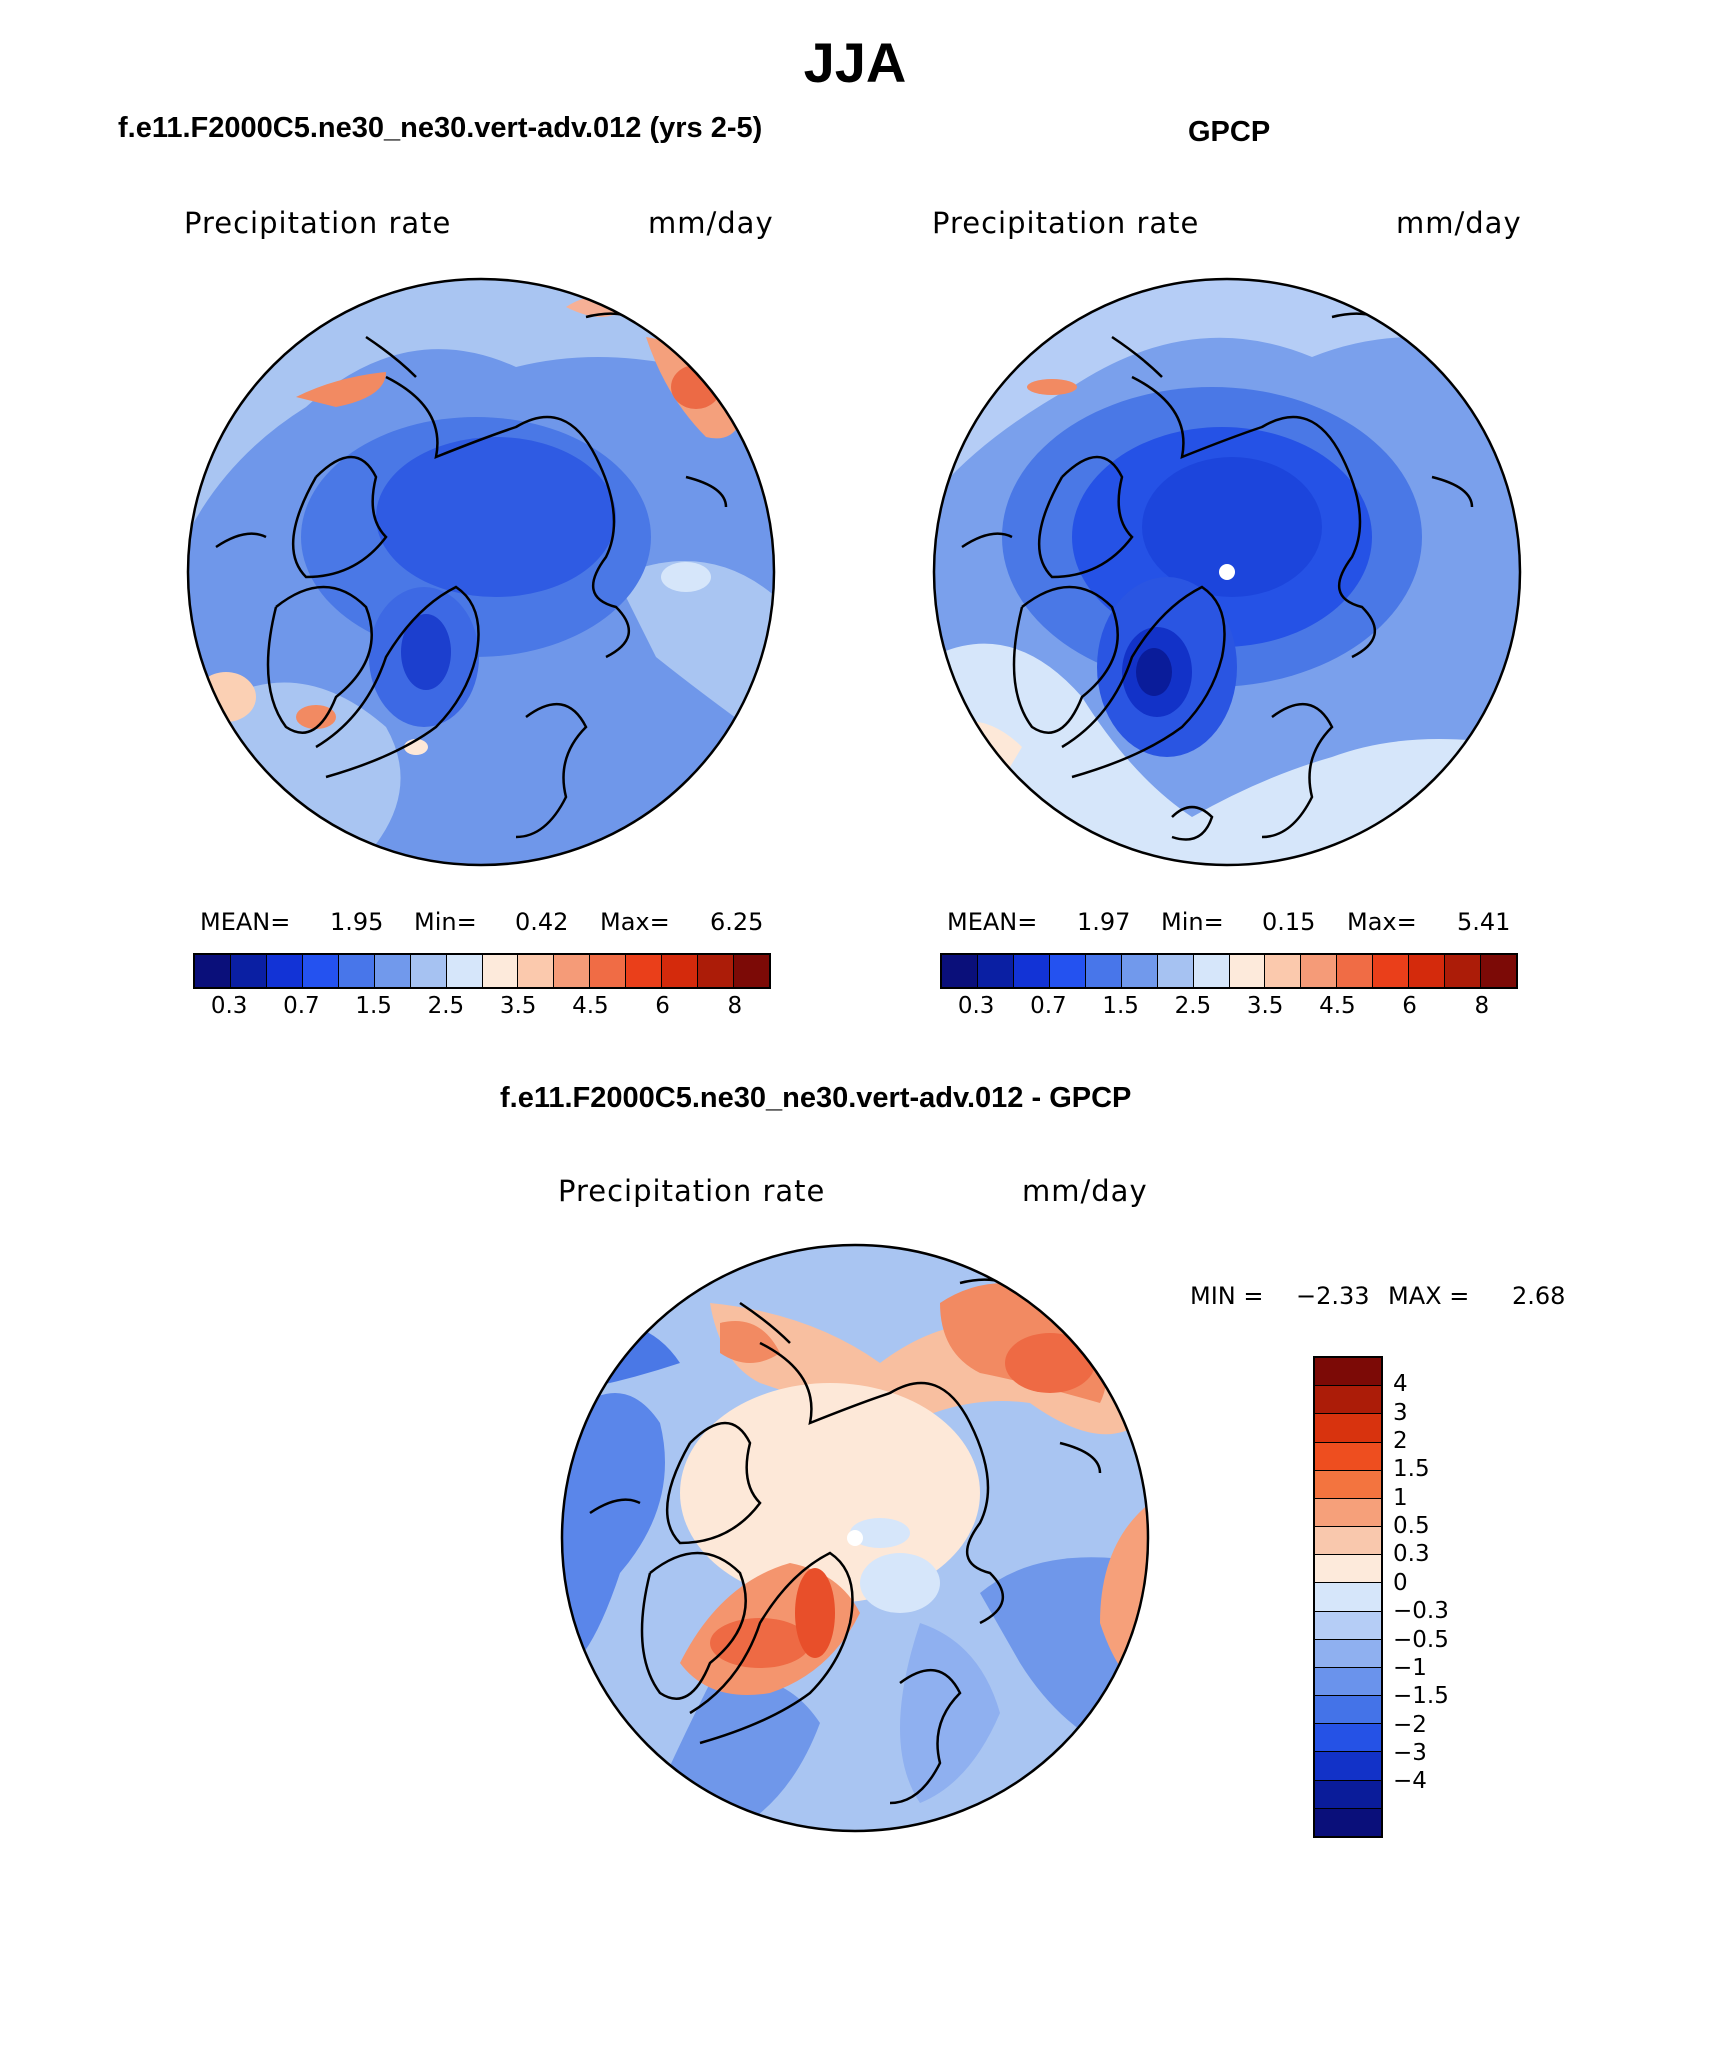 Image resolution: width=1710 pixels, height=2061 pixels. Describe the element at coordinates (1410, 1667) in the screenshot. I see `diff-colorbar-tick-label: −1` at that location.